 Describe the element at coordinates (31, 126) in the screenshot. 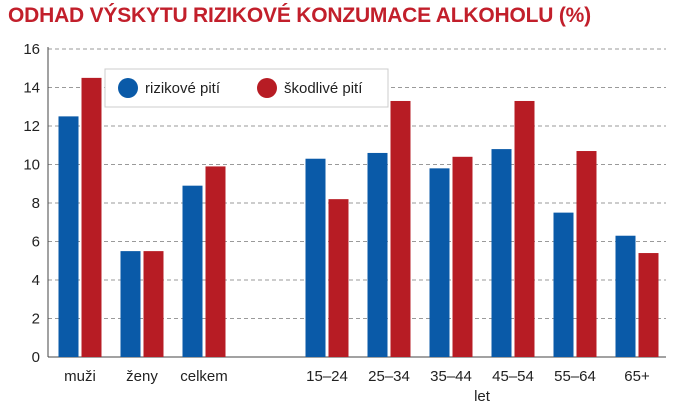

I see `y-tick-label: 12` at that location.